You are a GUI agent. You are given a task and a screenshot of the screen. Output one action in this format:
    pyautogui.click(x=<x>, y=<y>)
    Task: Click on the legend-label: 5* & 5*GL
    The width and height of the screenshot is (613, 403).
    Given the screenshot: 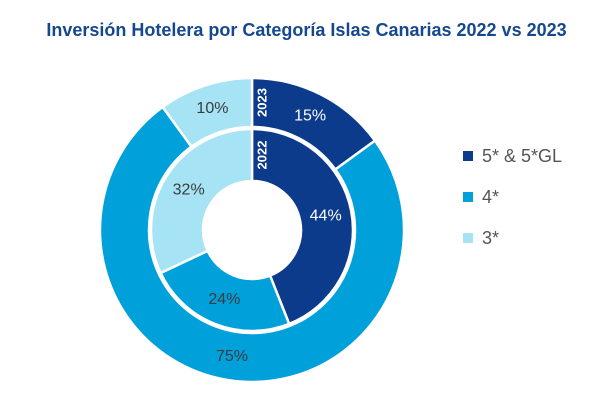 What is the action you would take?
    pyautogui.click(x=522, y=155)
    